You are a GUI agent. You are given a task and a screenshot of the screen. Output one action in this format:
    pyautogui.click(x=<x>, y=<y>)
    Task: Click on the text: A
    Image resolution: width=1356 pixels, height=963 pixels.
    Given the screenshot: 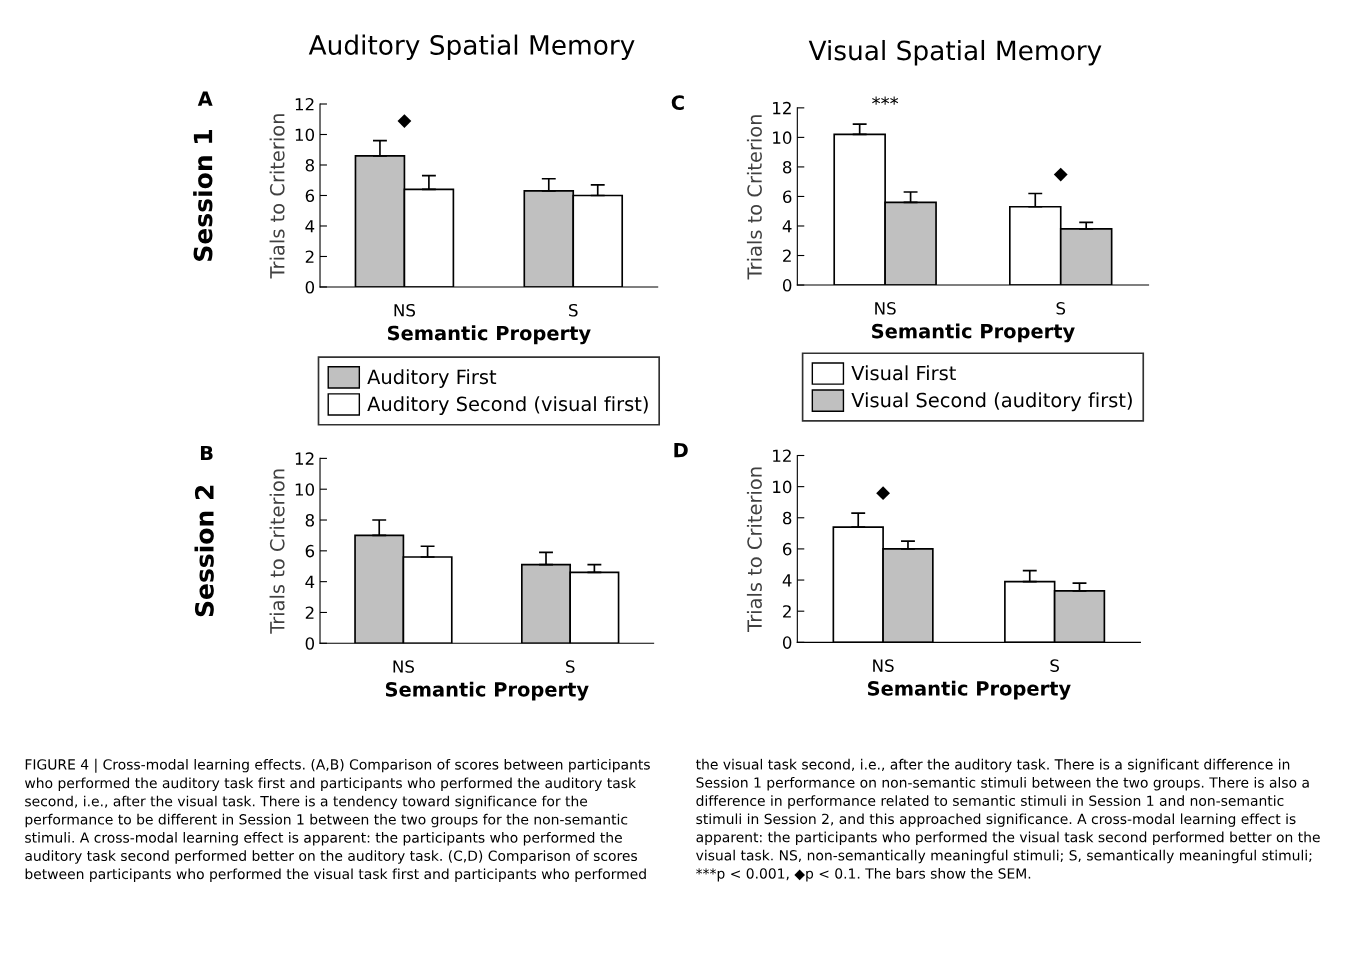 What is the action you would take?
    pyautogui.click(x=205, y=98)
    